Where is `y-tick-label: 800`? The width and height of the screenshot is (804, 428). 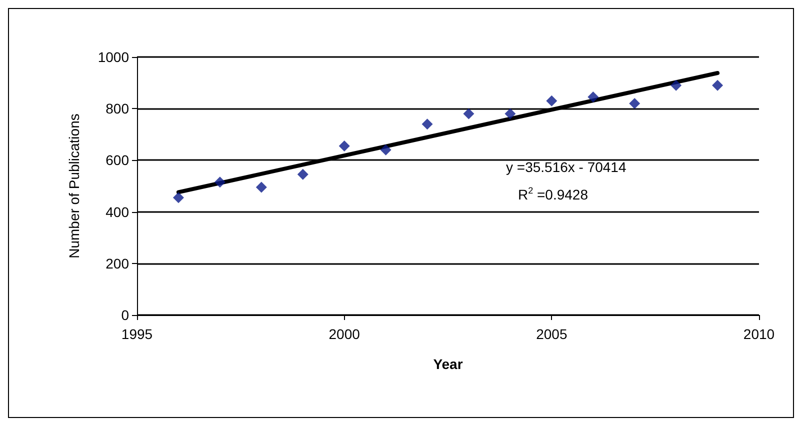 y-tick-label: 800 is located at coordinates (118, 108).